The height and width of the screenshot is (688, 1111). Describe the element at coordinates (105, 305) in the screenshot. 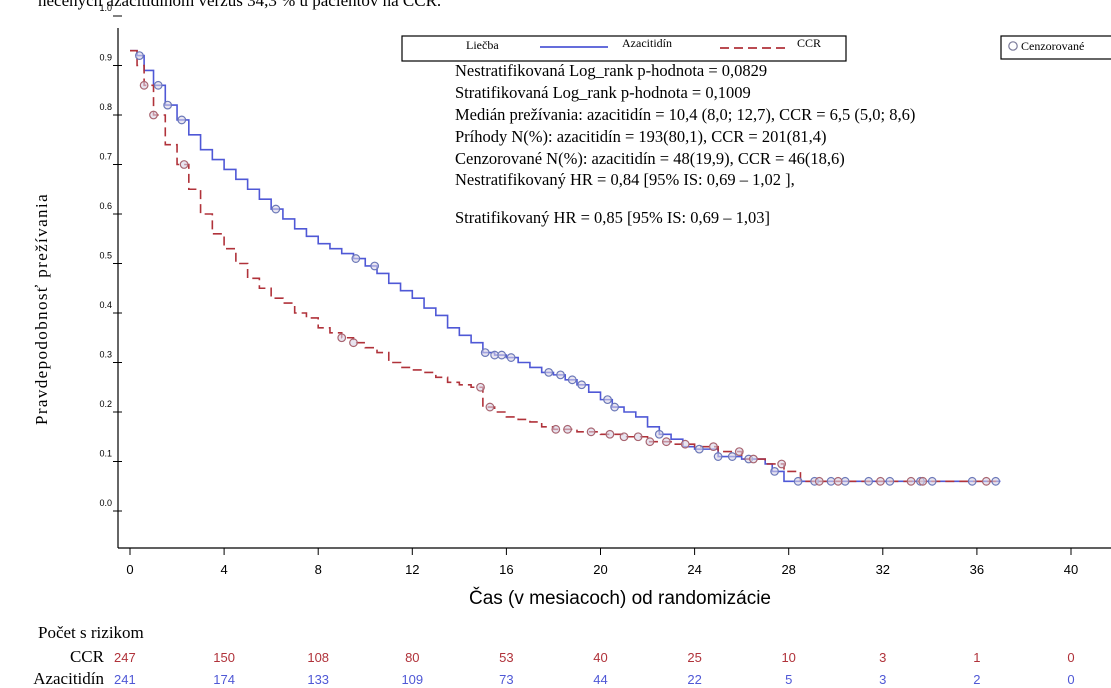

I see `y-tick-label: 0.4` at that location.